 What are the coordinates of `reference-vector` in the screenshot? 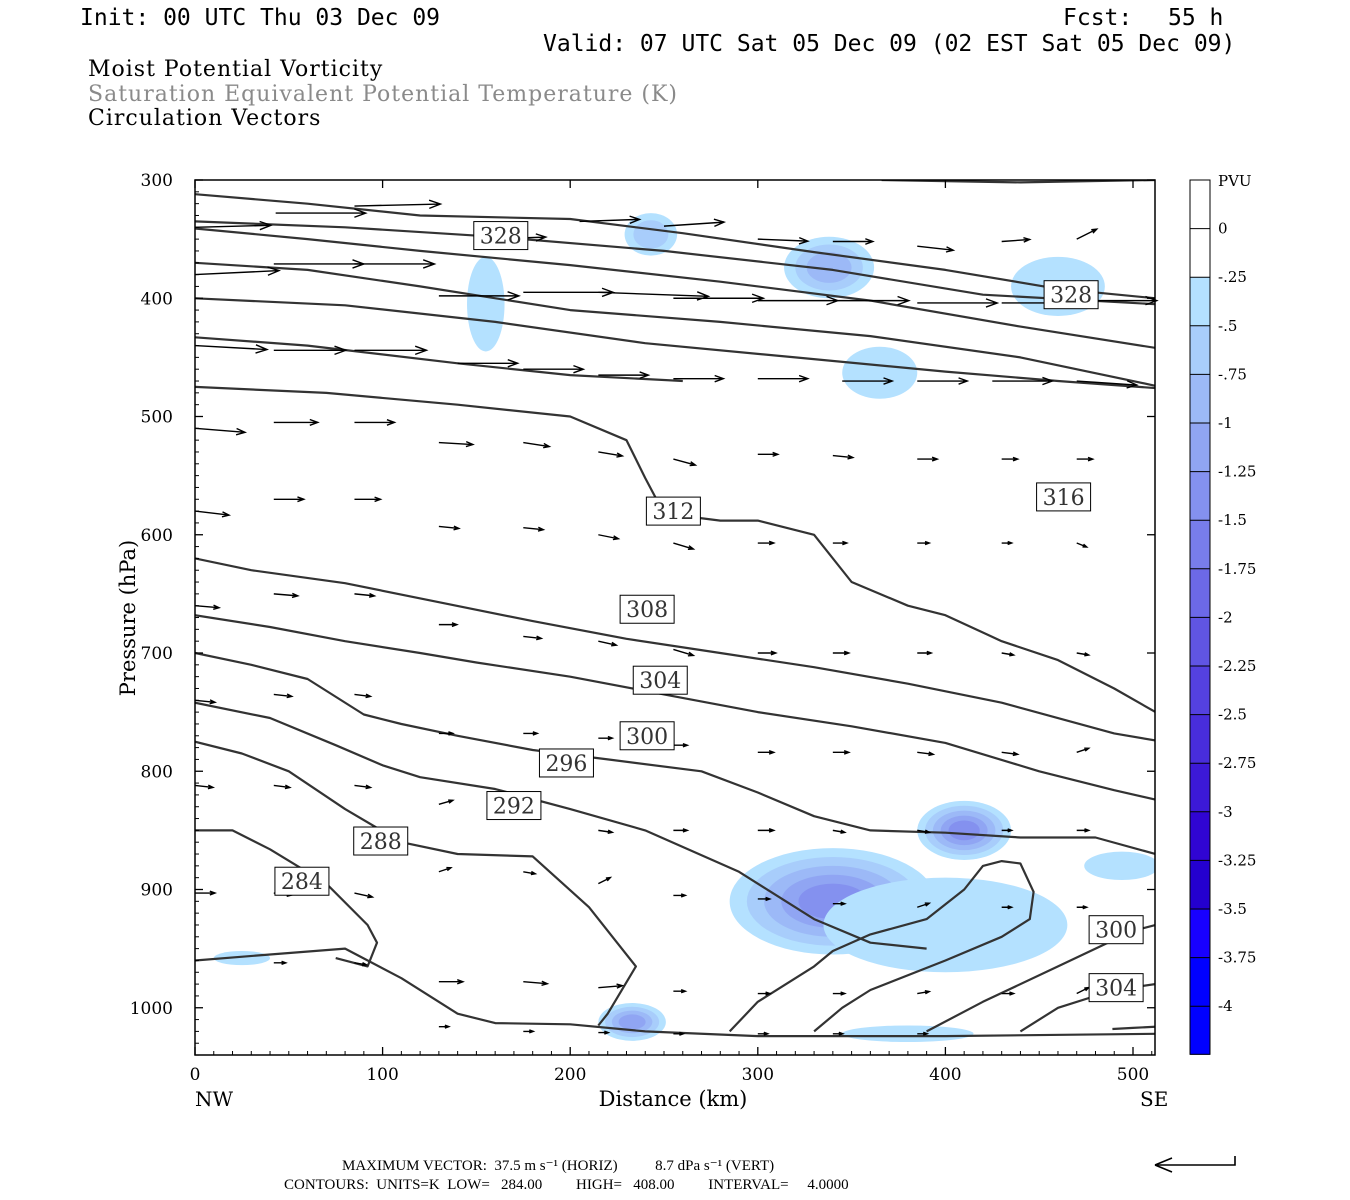 It's located at (1195, 1164).